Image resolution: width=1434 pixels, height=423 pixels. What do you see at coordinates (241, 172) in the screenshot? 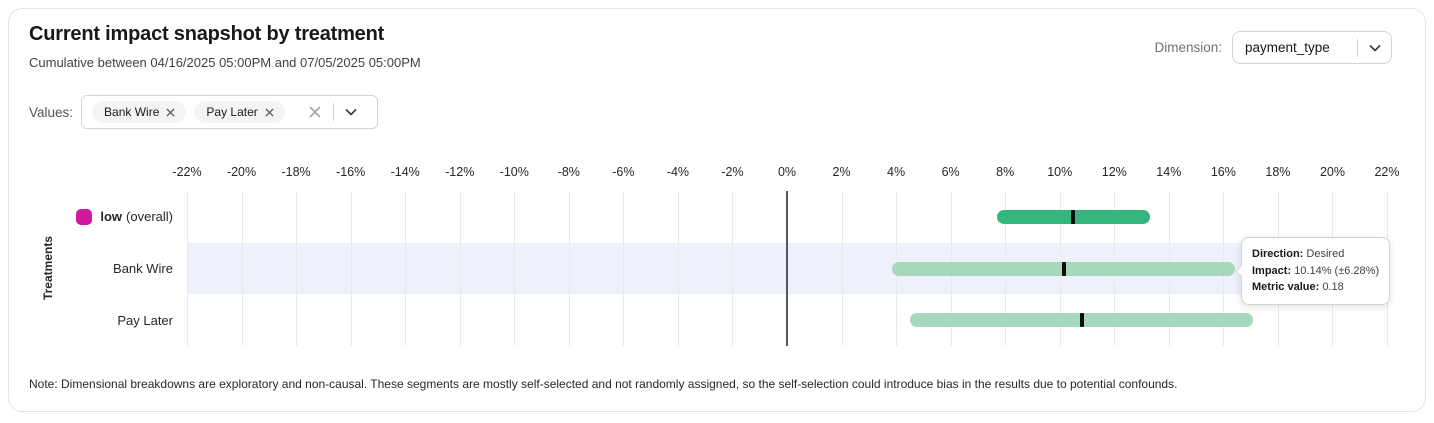
I see `axis-tick-label: -20%` at bounding box center [241, 172].